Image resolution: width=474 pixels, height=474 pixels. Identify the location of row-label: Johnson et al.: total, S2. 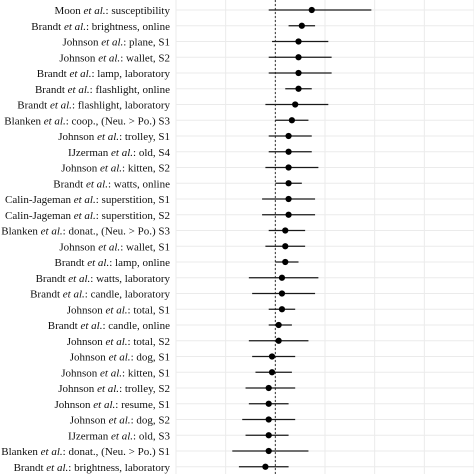
(118, 342).